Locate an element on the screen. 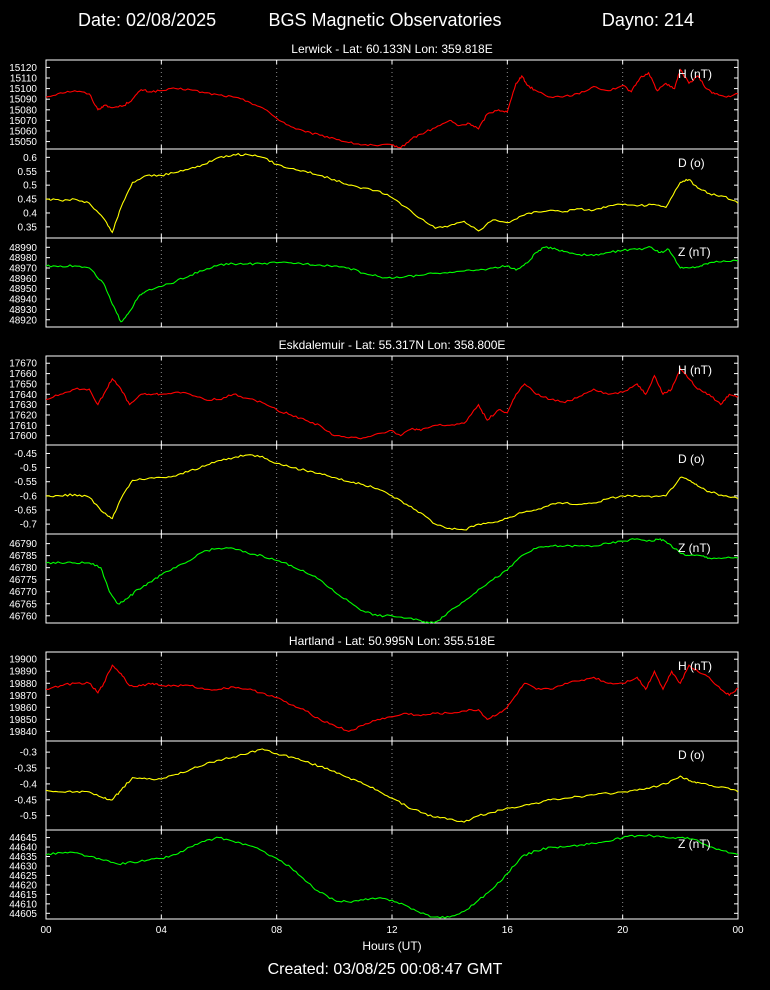  y-tick-label: 0.6 is located at coordinates (30, 158).